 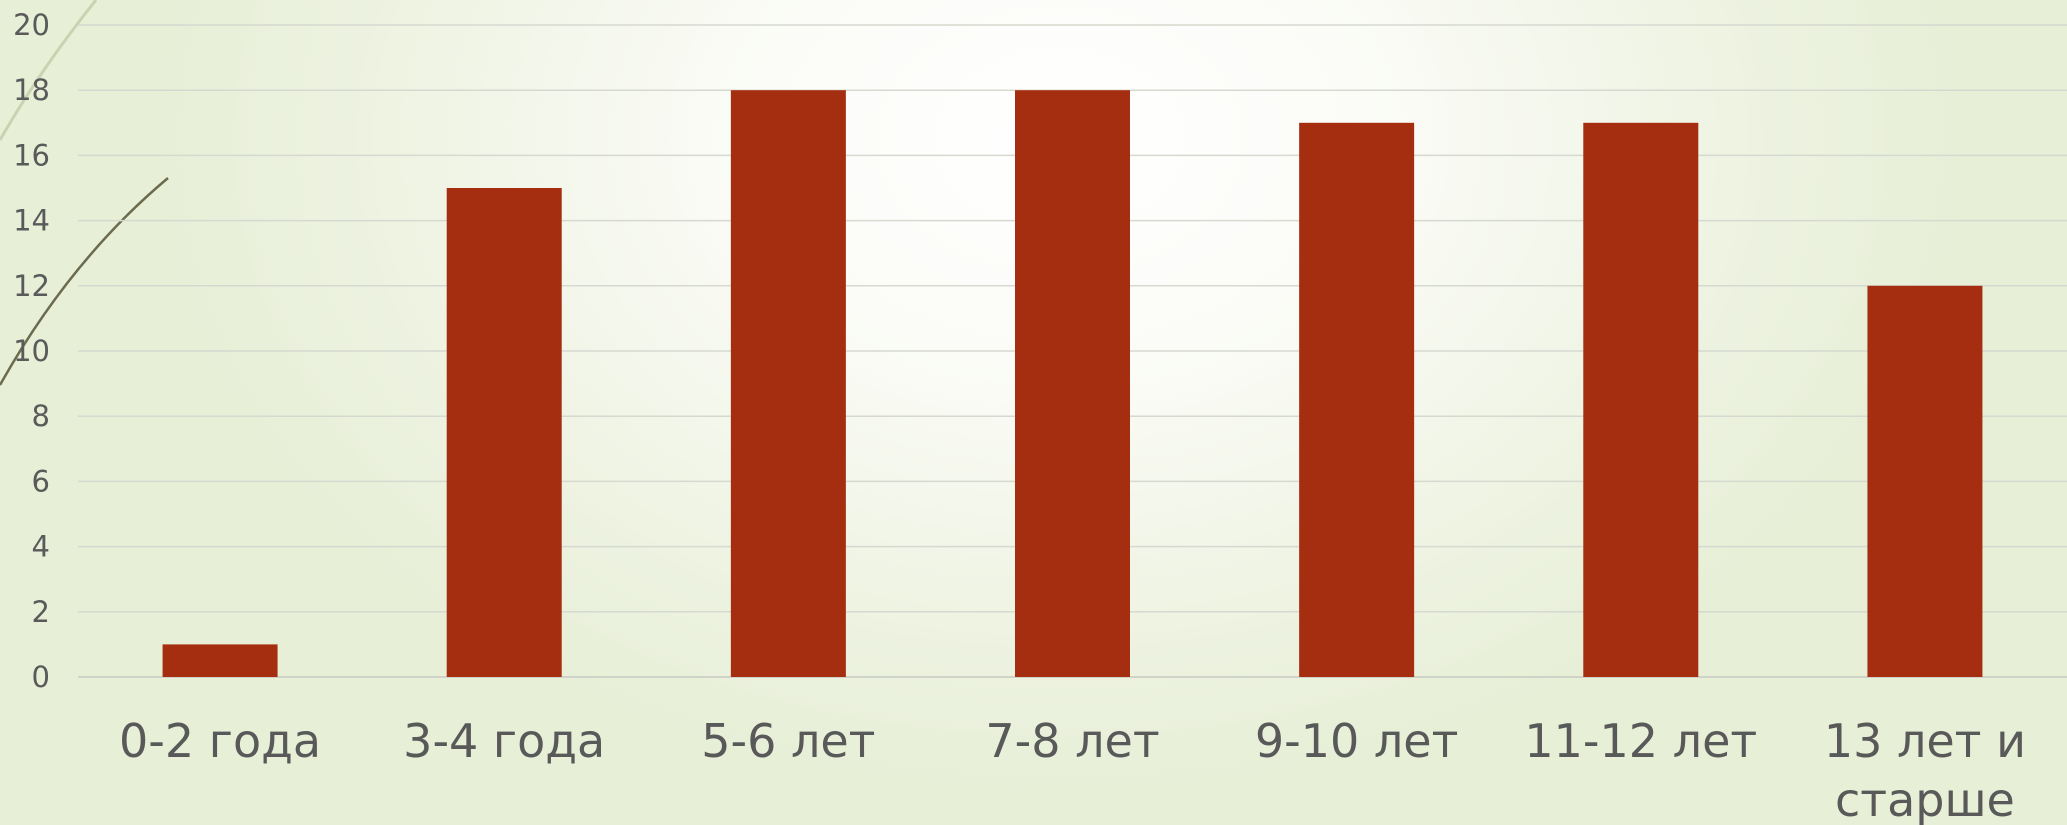 What do you see at coordinates (1925, 741) in the screenshot?
I see `x-tick-label-line: 13 лет и` at bounding box center [1925, 741].